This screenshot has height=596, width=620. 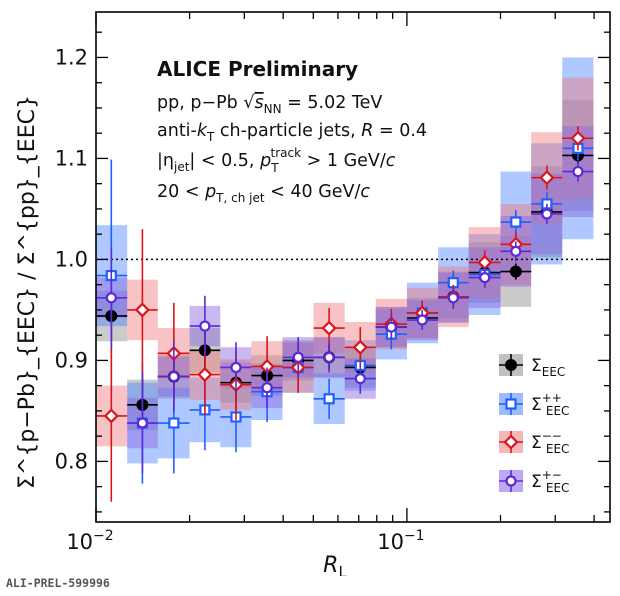 What do you see at coordinates (257, 69) in the screenshot?
I see `annotation-title: ALICE Preliminary` at bounding box center [257, 69].